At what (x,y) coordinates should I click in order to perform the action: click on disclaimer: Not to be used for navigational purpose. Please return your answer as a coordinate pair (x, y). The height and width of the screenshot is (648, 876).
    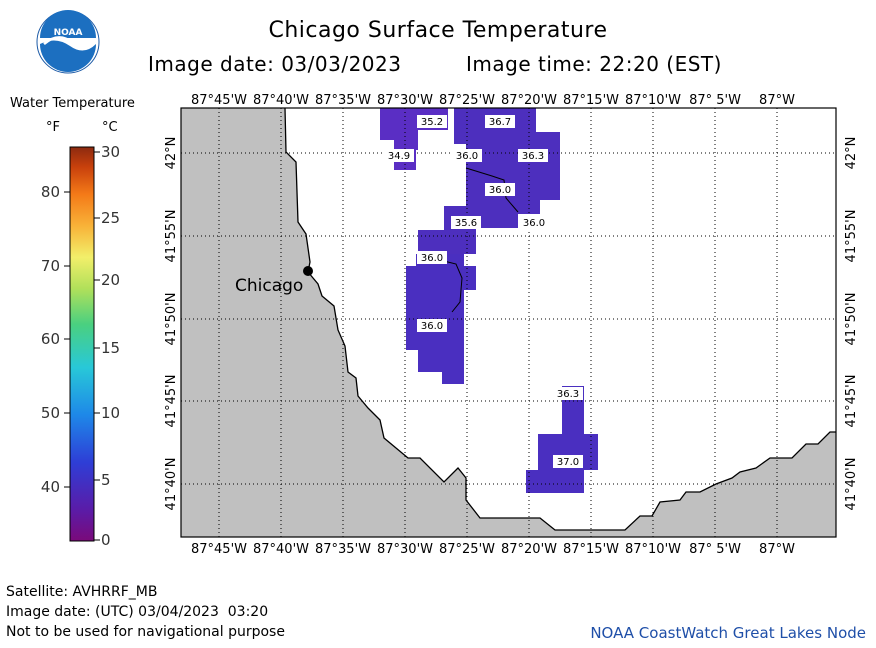
    Looking at the image, I should click on (145, 632).